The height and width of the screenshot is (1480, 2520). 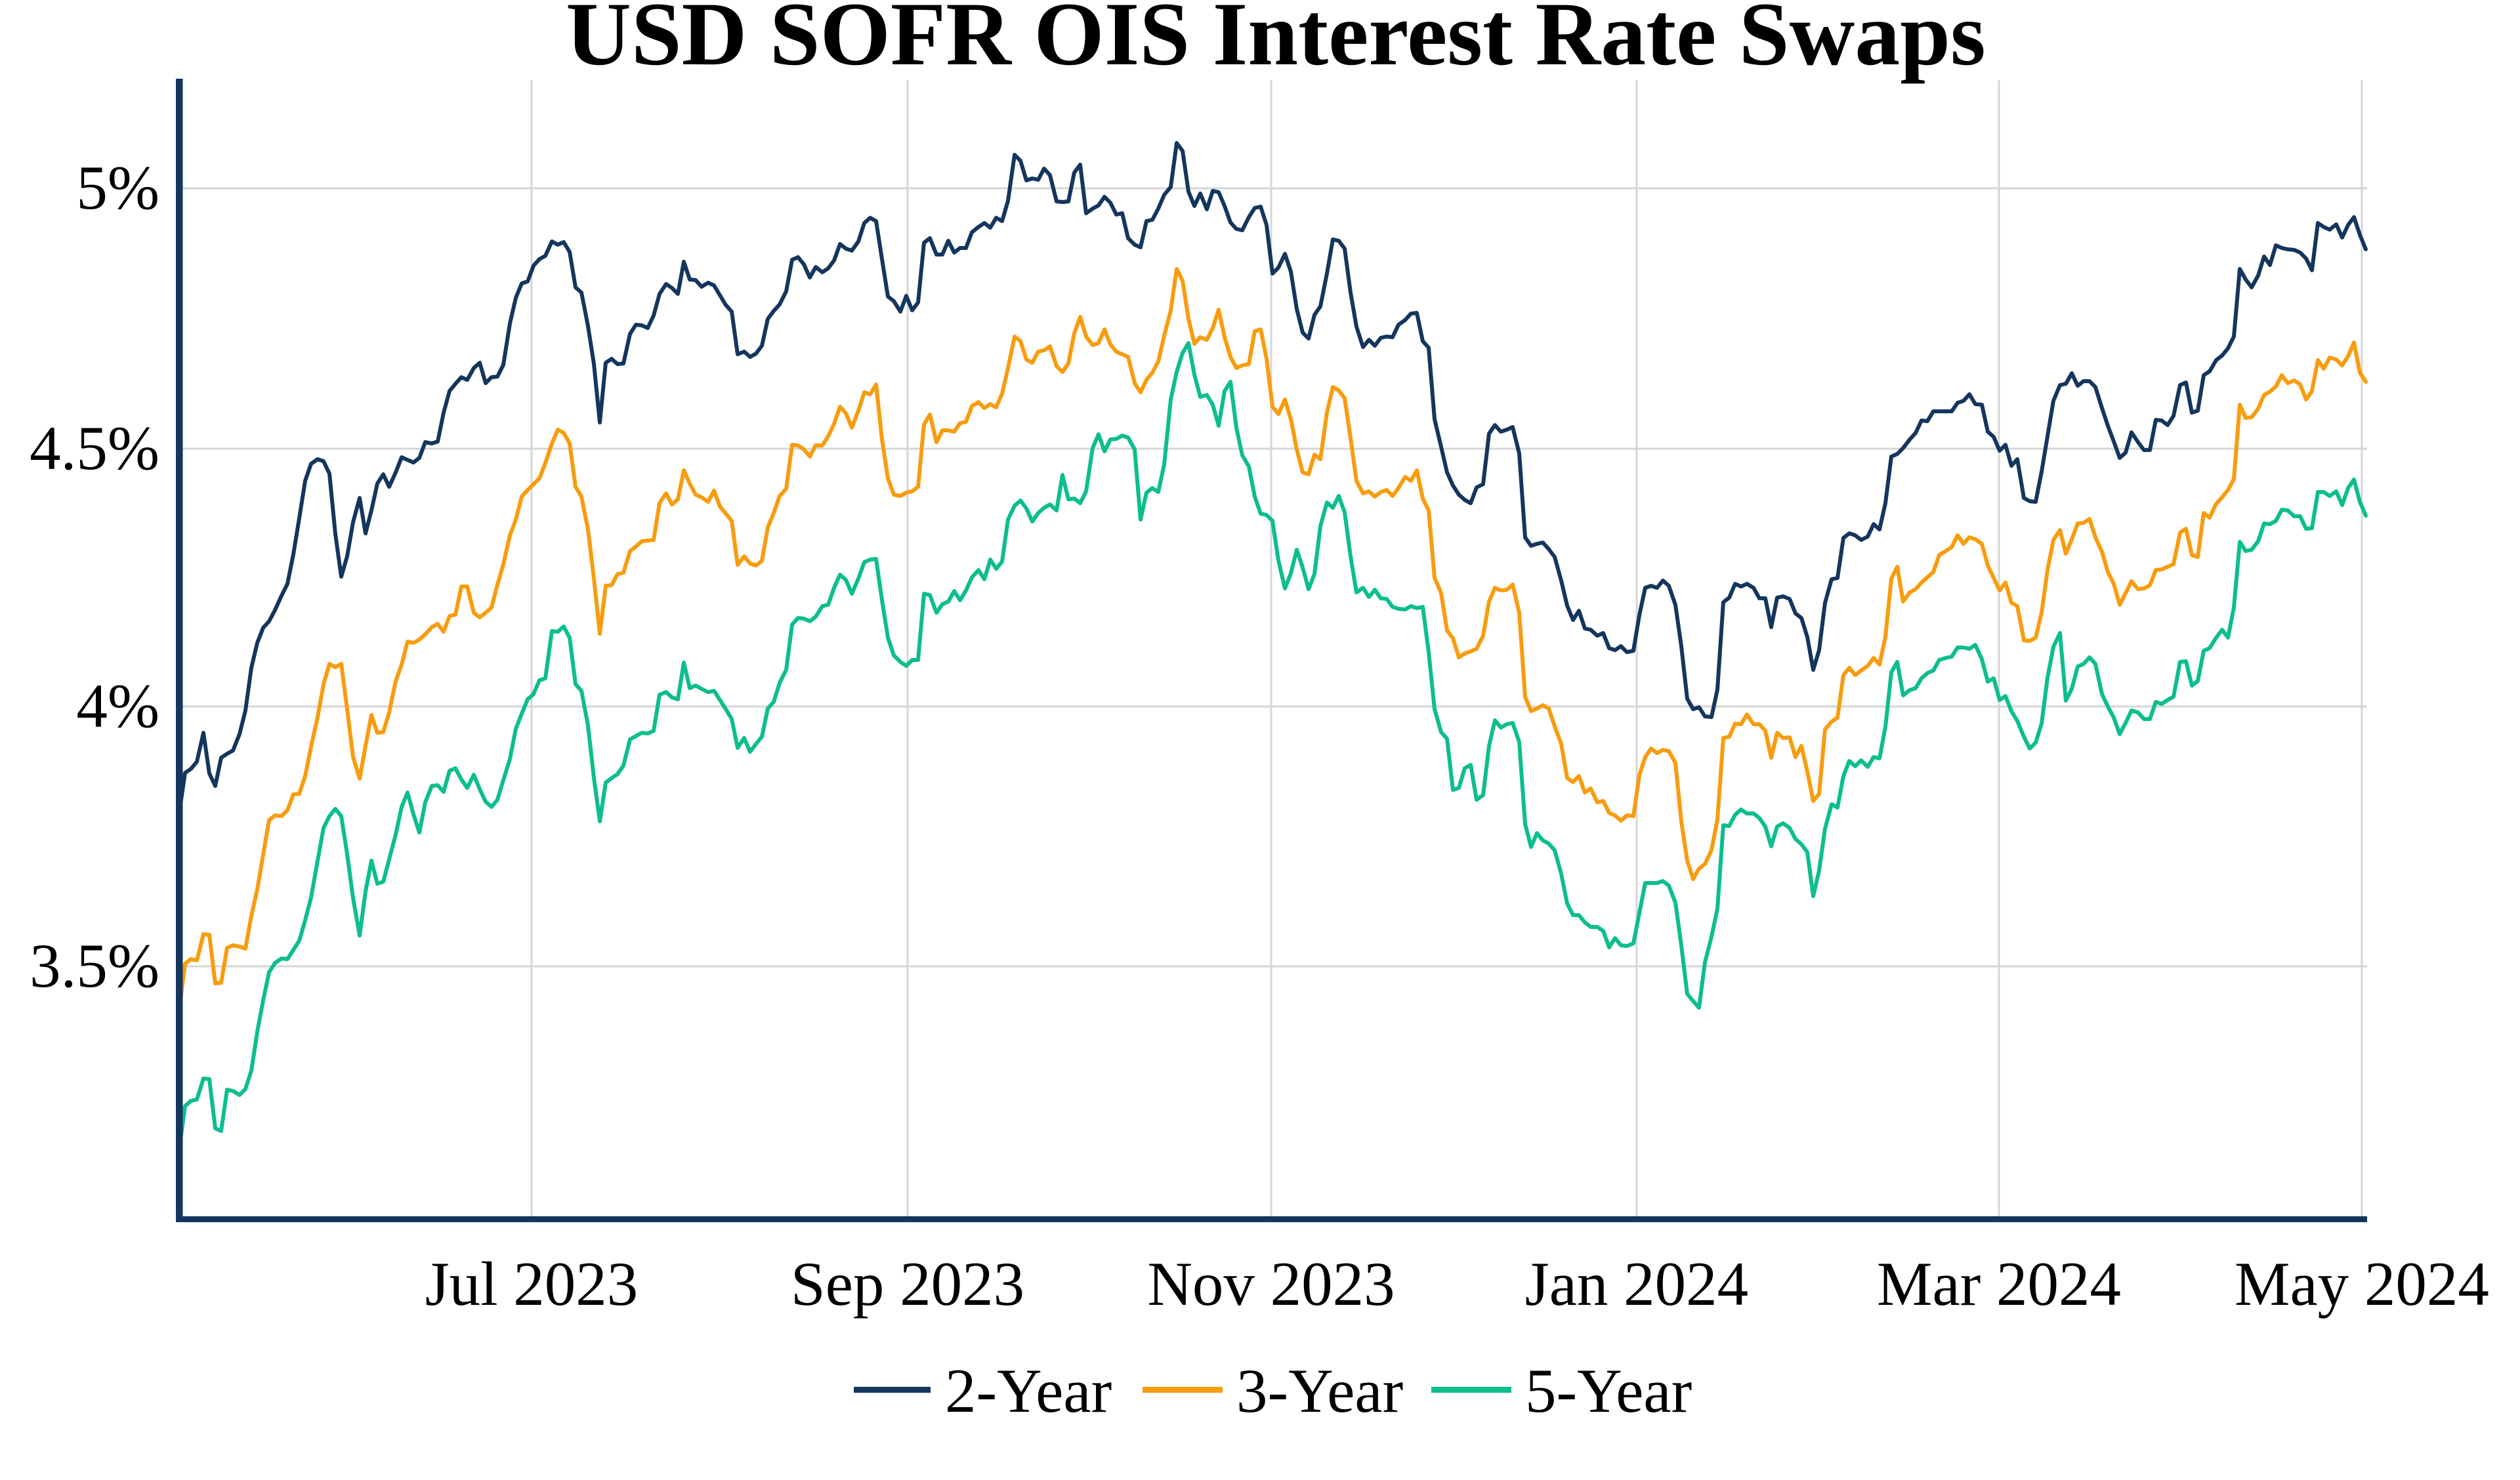 What do you see at coordinates (1608, 1391) in the screenshot?
I see `svg-text: 5-Year` at bounding box center [1608, 1391].